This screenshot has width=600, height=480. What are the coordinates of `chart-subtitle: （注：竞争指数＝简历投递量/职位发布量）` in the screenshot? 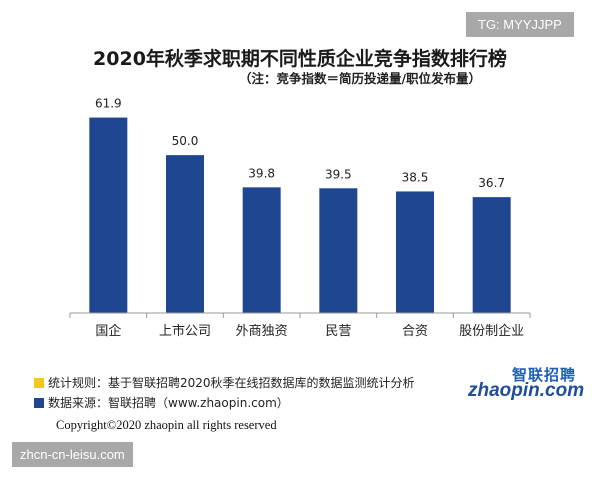 It's located at (360, 78).